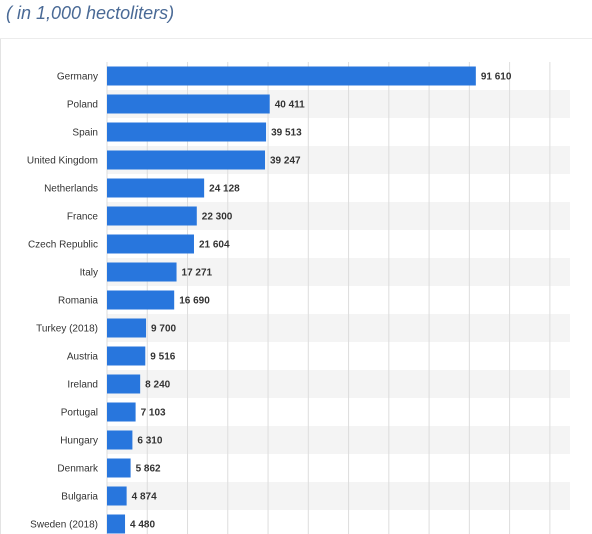  I want to click on value-label: 21 604, so click(214, 245).